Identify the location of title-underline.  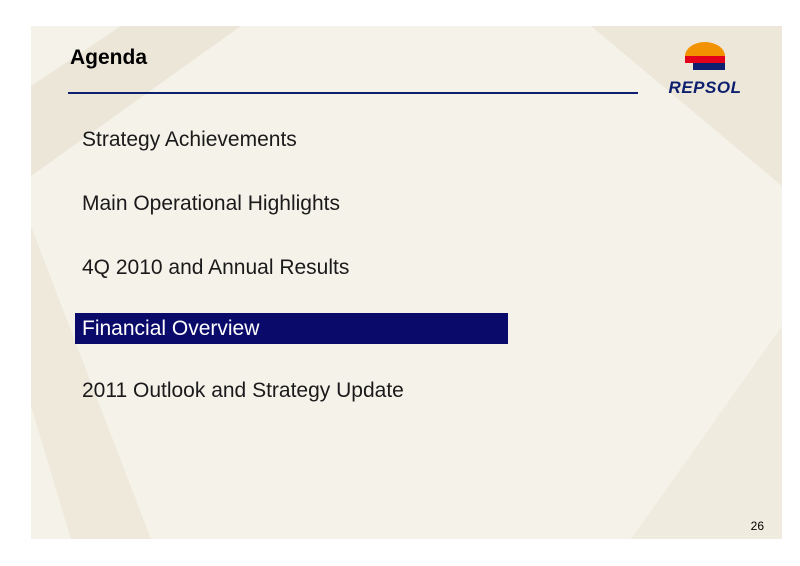
(353, 93).